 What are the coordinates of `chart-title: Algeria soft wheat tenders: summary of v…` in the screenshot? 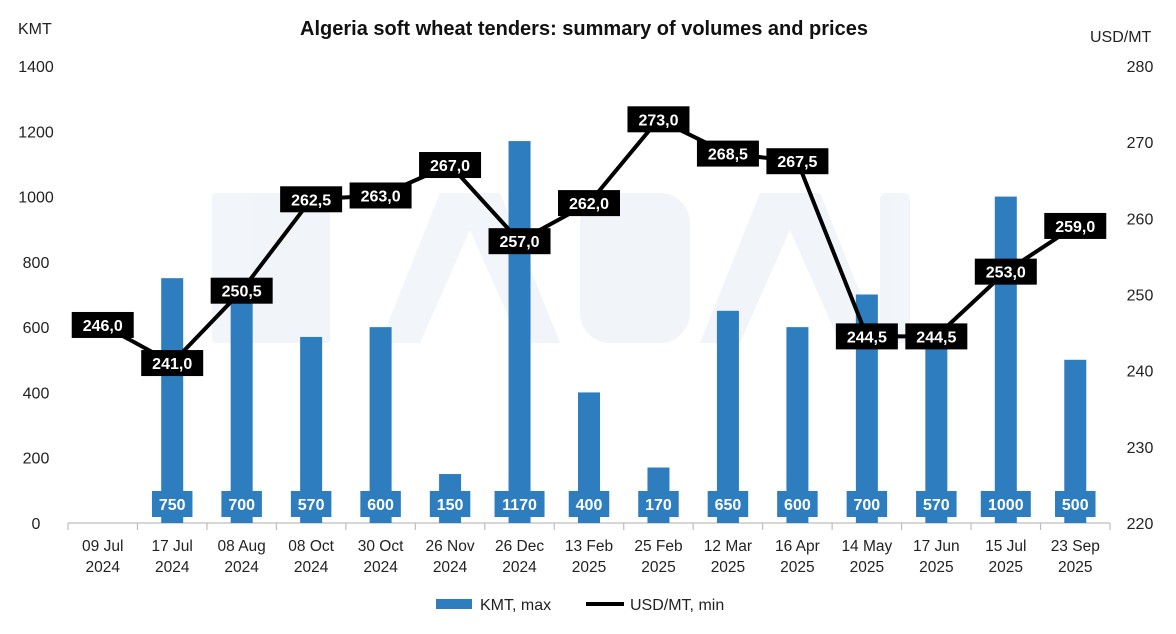 It's located at (584, 29).